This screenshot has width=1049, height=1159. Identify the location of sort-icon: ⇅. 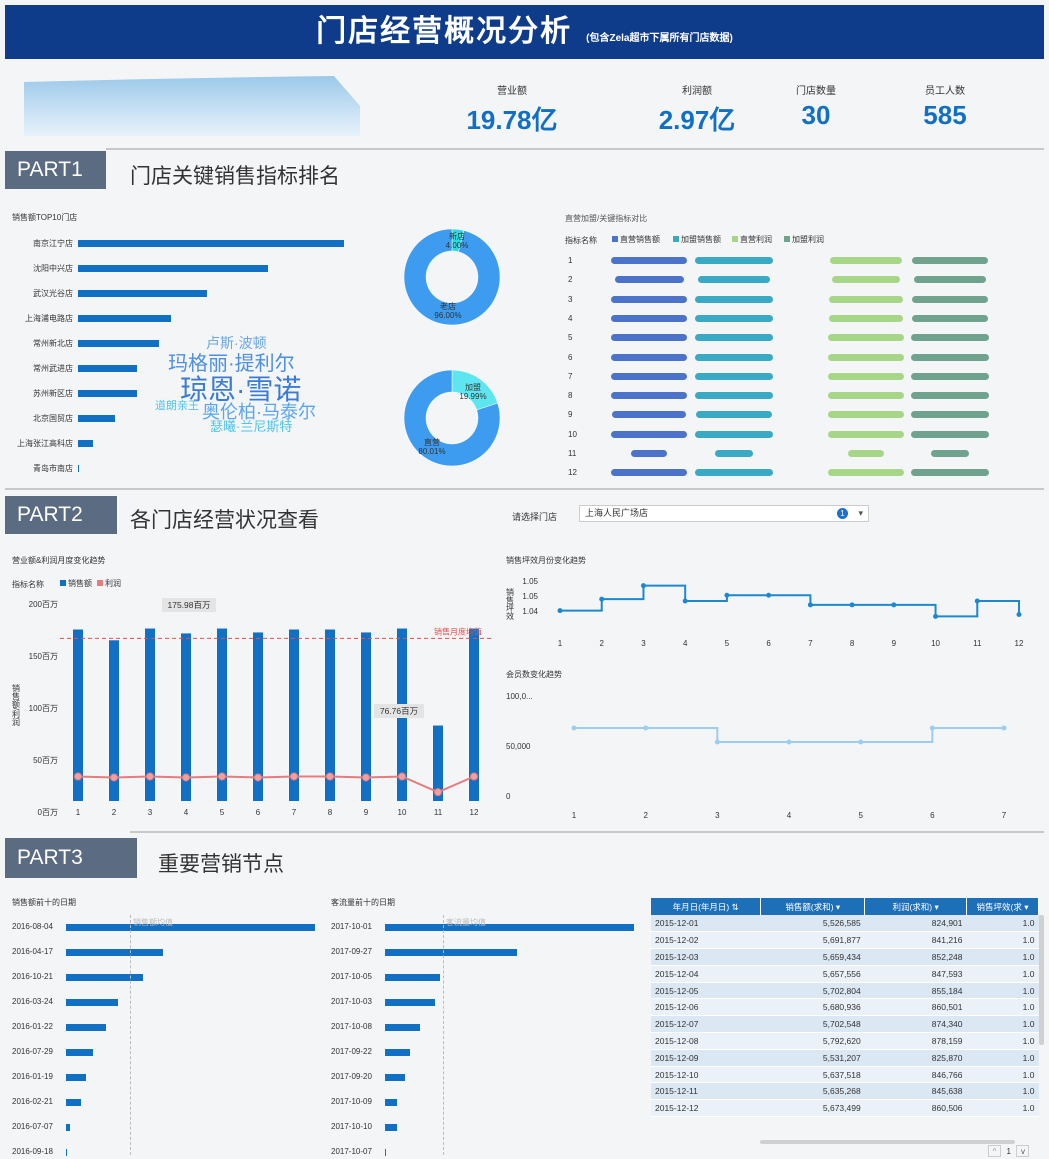
(734, 906).